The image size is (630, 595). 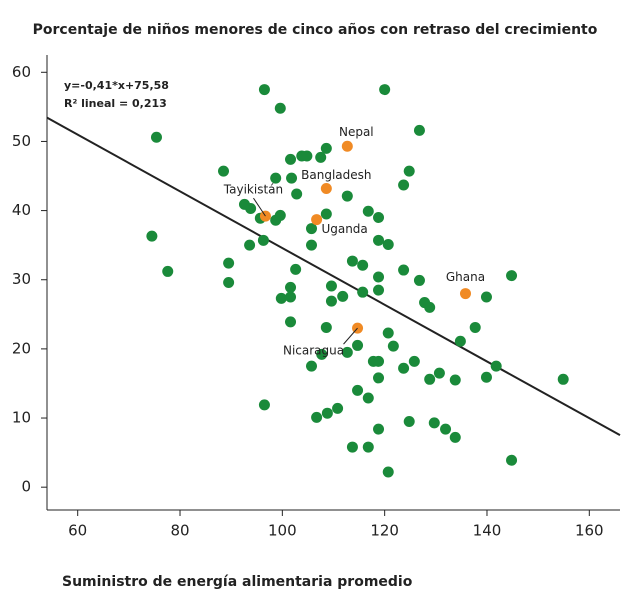 I want to click on y-tick-label: 10, so click(x=21, y=418).